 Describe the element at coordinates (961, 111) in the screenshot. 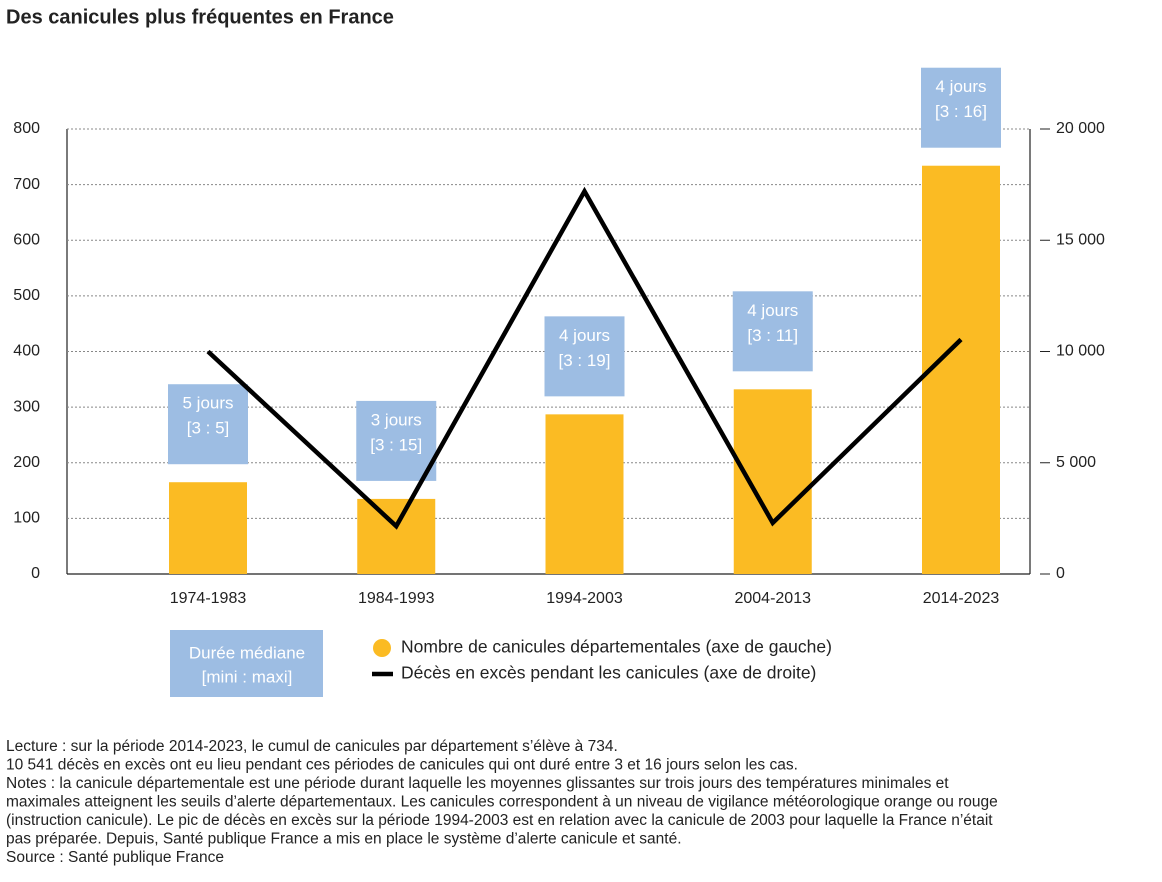

I see `duration-label: [3 : 16]` at that location.